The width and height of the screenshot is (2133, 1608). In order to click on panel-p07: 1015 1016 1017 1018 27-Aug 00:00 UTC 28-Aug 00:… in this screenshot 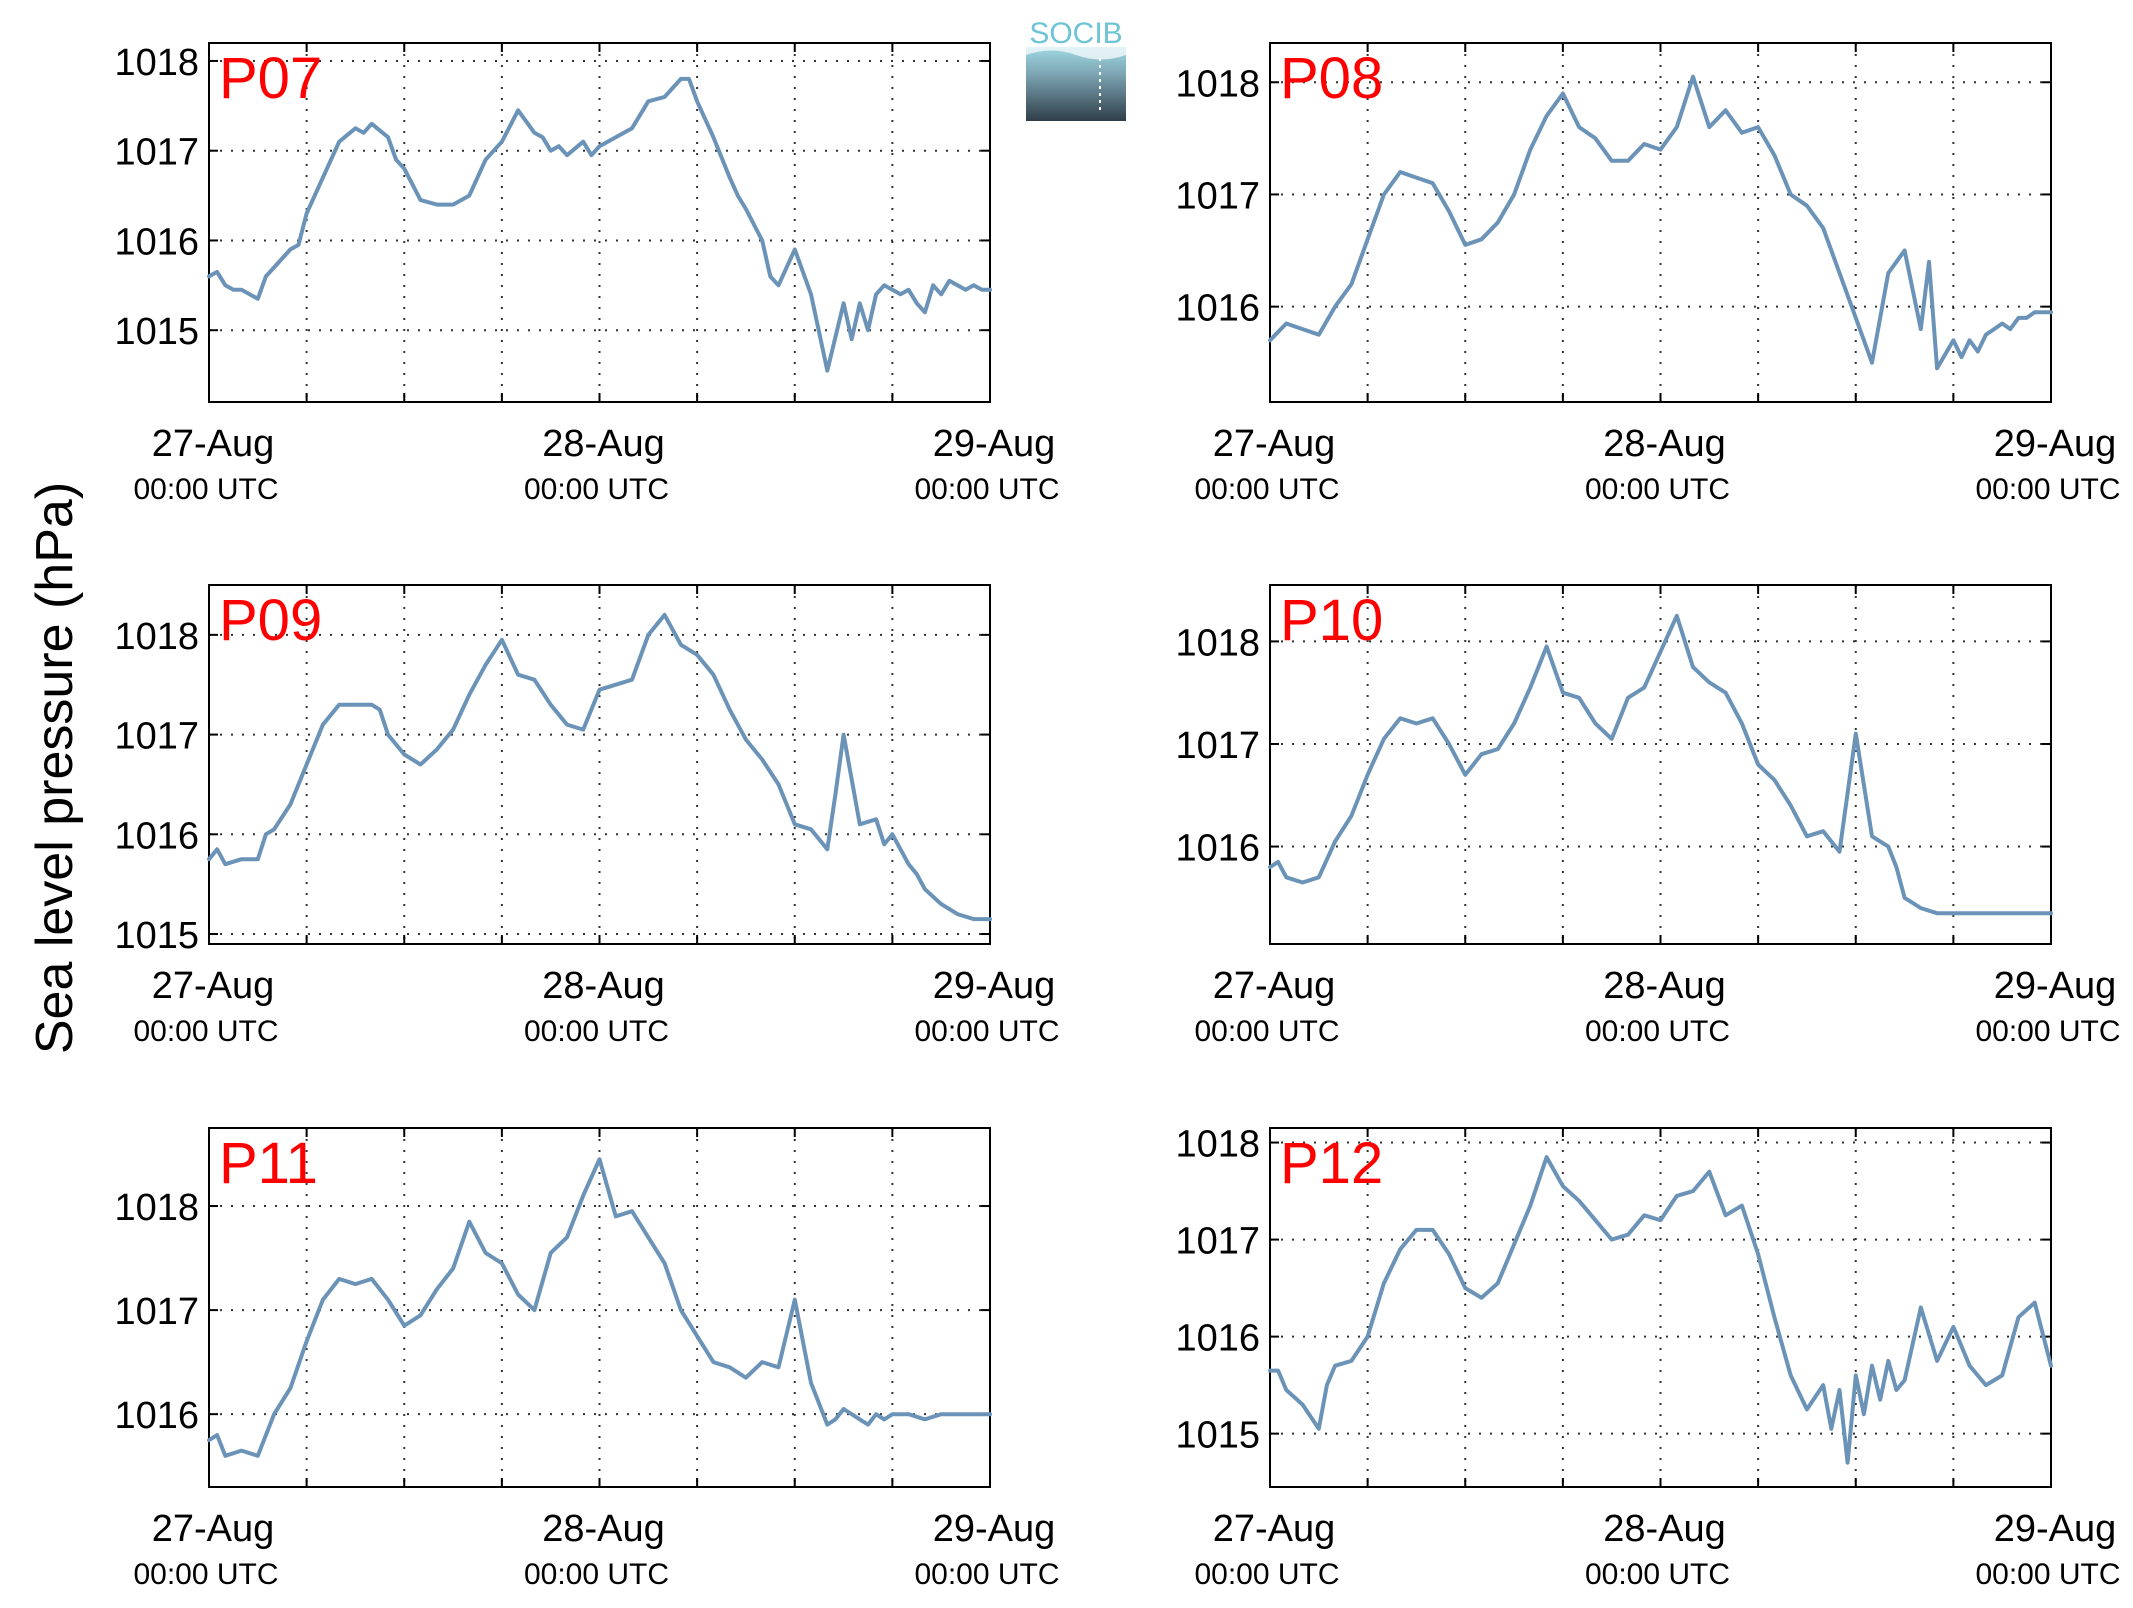, I will do `click(586, 274)`.